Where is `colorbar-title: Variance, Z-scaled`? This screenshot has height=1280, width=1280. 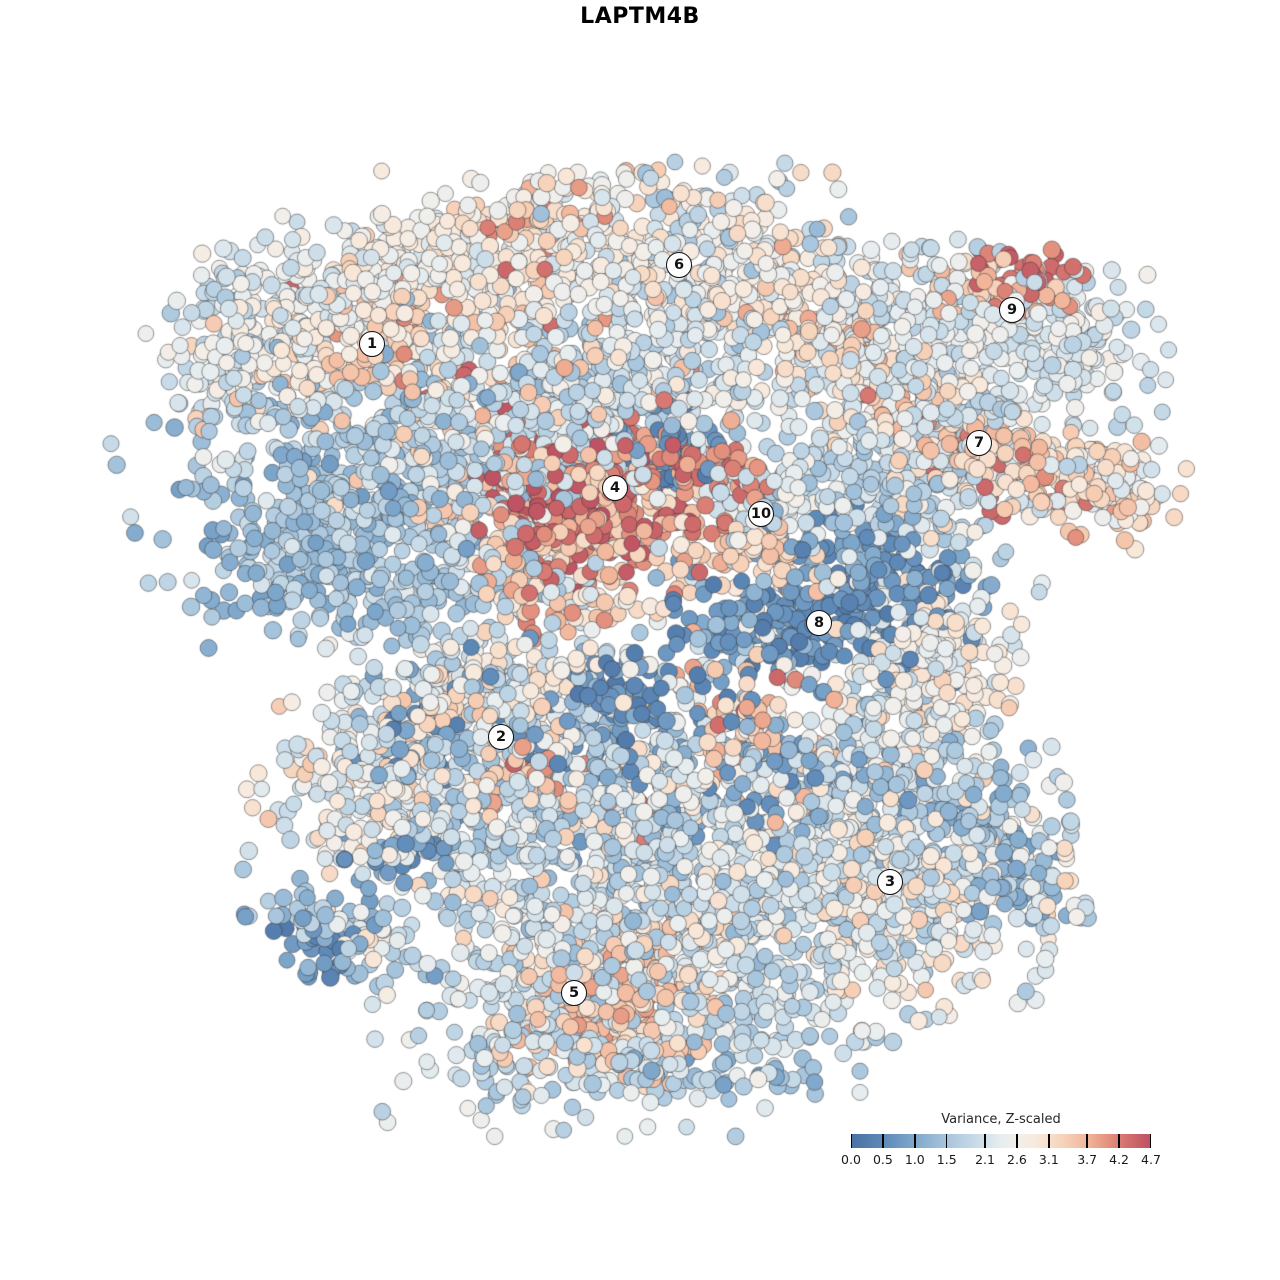 colorbar-title: Variance, Z-scaled is located at coordinates (1001, 1119).